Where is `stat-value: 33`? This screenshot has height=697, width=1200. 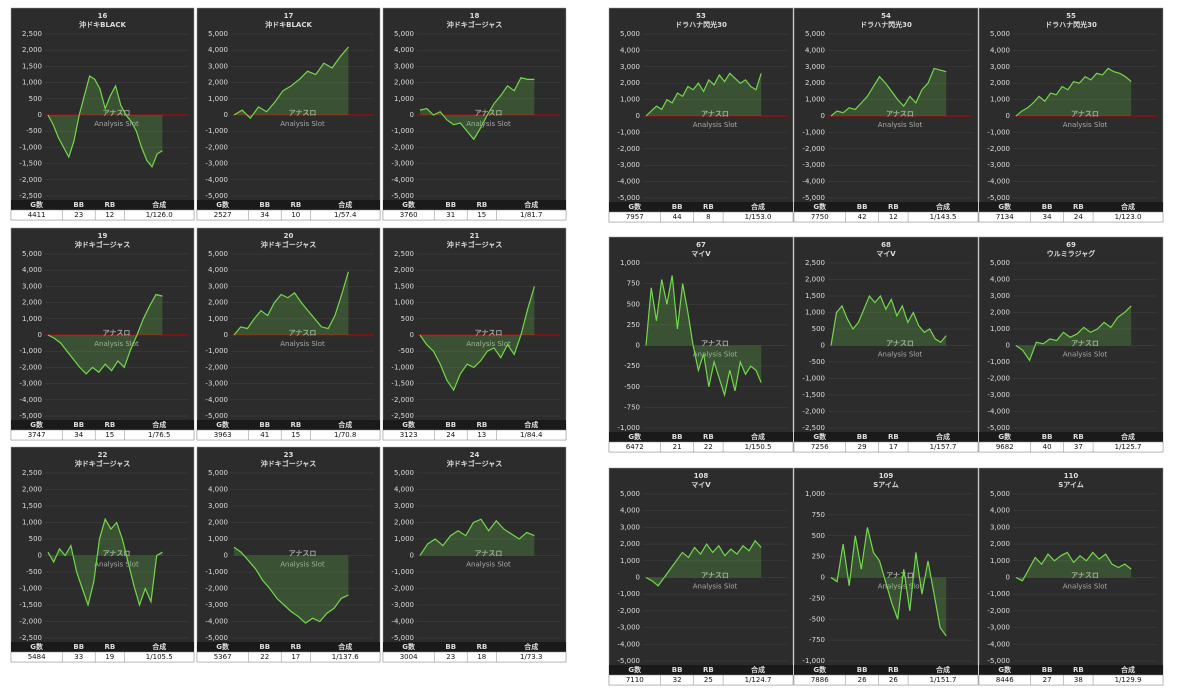 stat-value: 33 is located at coordinates (78, 657).